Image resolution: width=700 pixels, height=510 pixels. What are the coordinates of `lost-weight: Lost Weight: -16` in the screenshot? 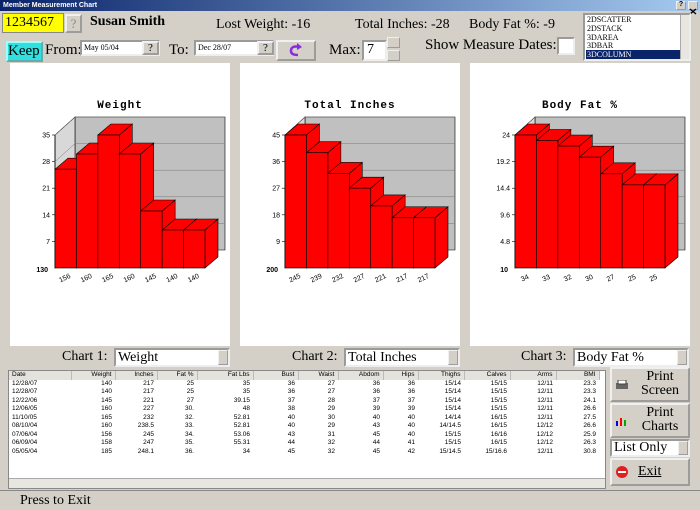 It's located at (263, 24).